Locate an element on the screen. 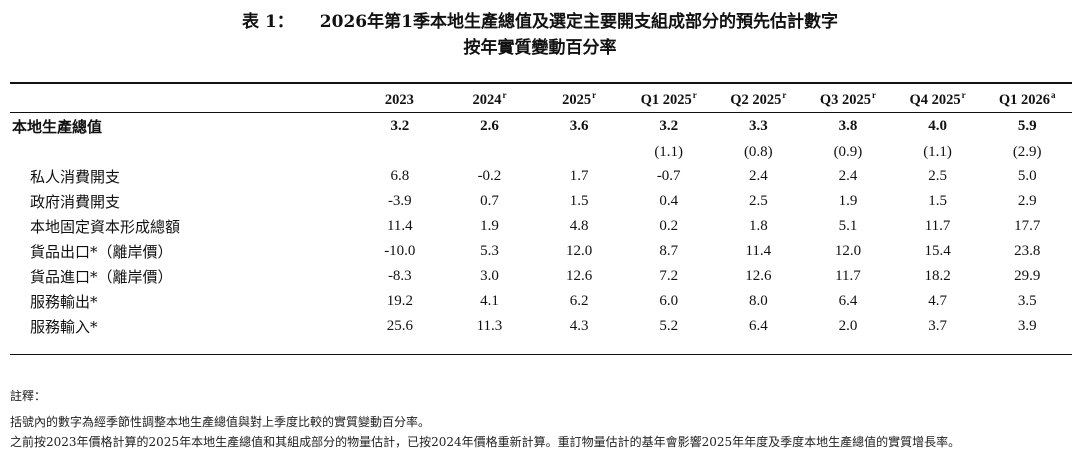 The height and width of the screenshot is (475, 1080). table-cell: 7.2 is located at coordinates (669, 276).